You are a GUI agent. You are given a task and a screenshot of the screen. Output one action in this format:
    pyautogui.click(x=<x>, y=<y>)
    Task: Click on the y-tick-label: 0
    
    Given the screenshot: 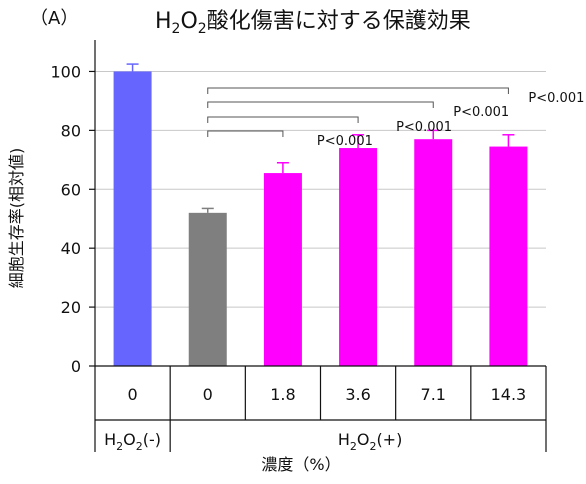 What is the action you would take?
    pyautogui.click(x=76, y=366)
    